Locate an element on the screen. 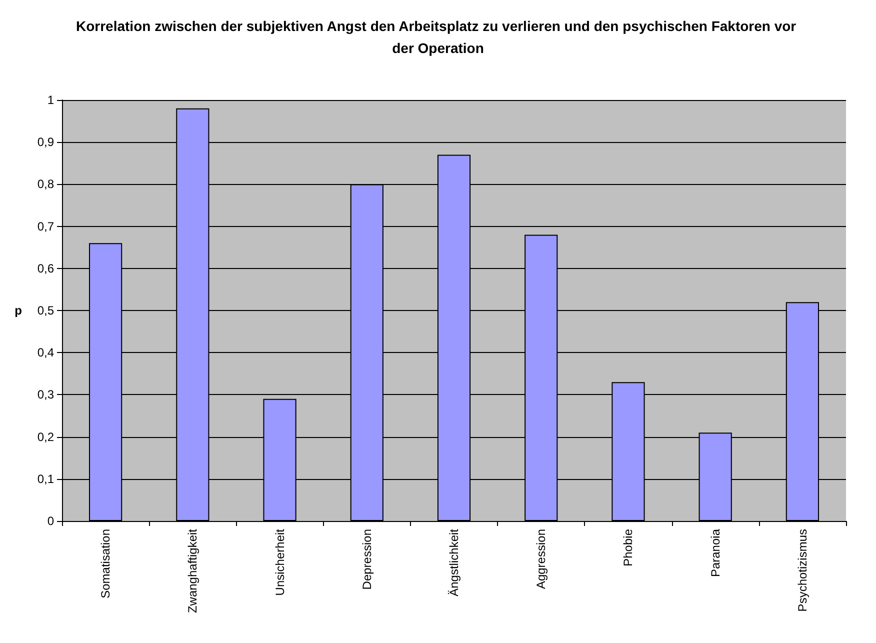 This screenshot has height=643, width=876. x-tick-label: Somatisation is located at coordinates (105, 563).